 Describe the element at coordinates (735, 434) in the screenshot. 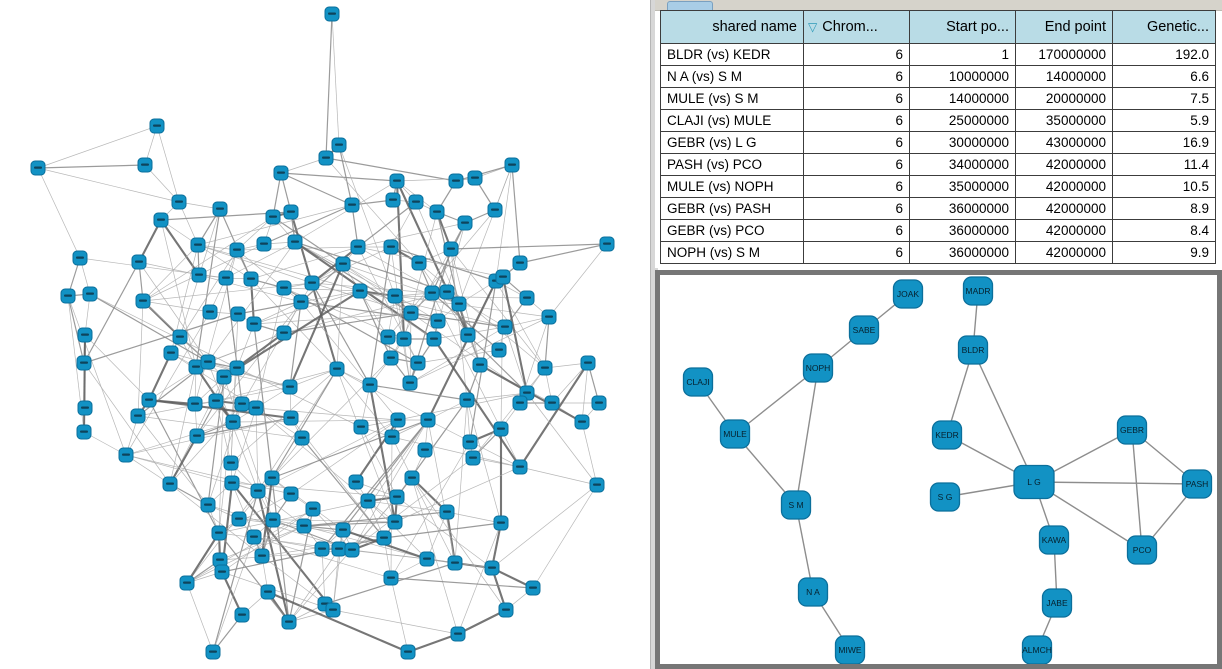

I see `network-node-mule: MULE` at that location.